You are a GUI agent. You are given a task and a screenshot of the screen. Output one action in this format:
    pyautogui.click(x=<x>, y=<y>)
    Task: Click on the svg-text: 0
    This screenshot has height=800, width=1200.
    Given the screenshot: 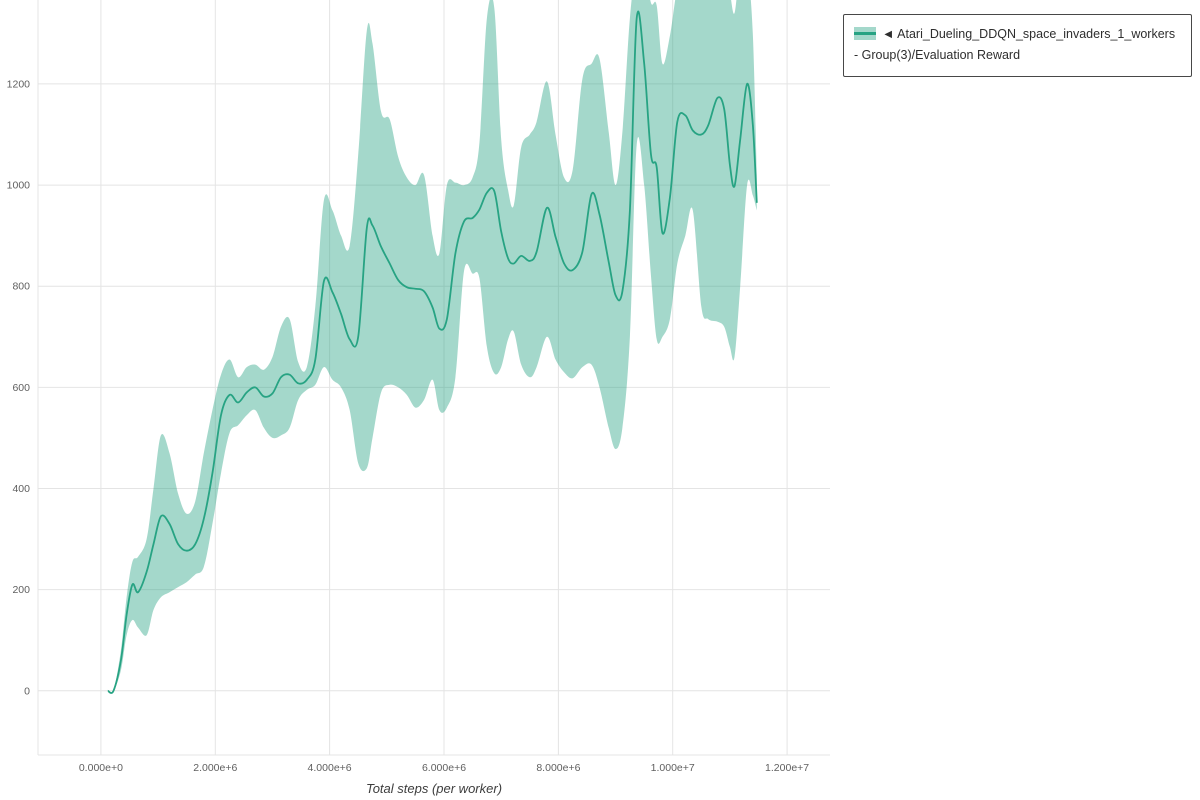 What is the action you would take?
    pyautogui.click(x=27, y=691)
    